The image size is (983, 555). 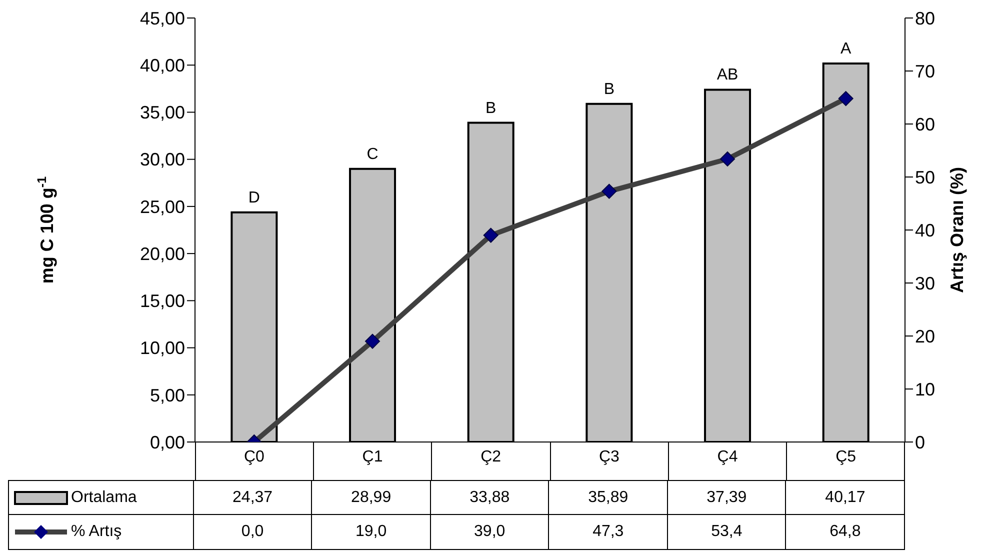 What do you see at coordinates (607, 532) in the screenshot?
I see `data-label: 47,3` at bounding box center [607, 532].